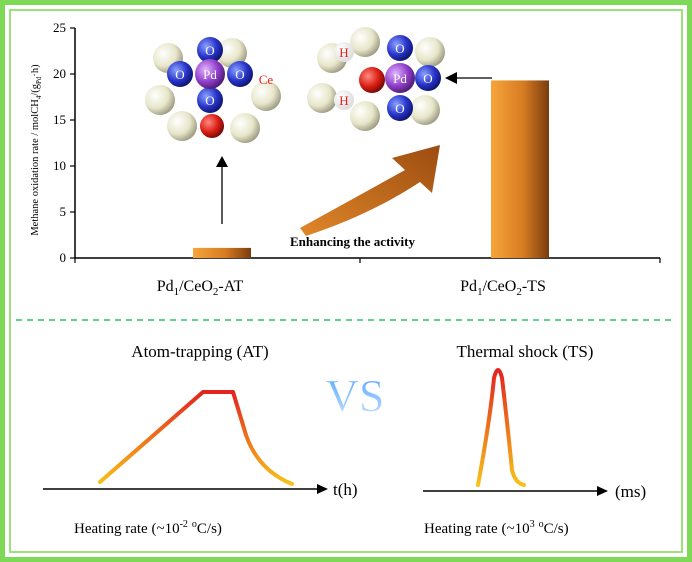 This screenshot has height=562, width=692. I want to click on ts-heating-curve, so click(501, 427).